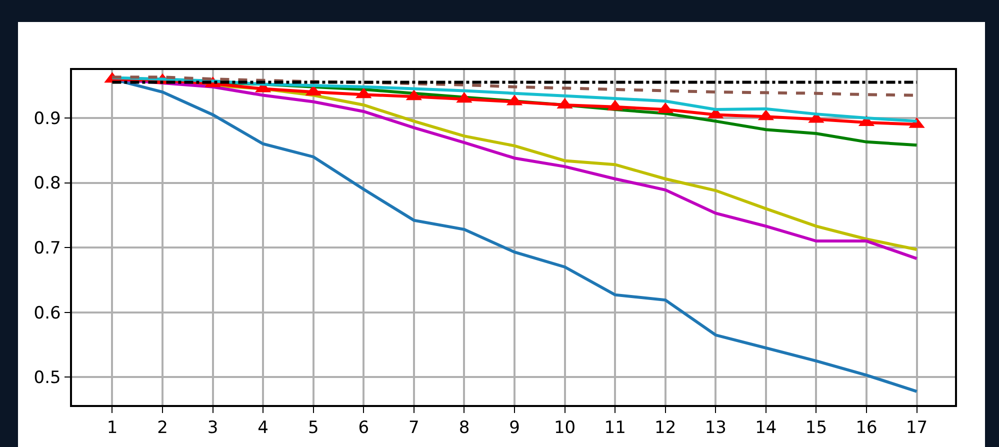  What do you see at coordinates (766, 428) in the screenshot?
I see `x-tick-label: 14` at bounding box center [766, 428].